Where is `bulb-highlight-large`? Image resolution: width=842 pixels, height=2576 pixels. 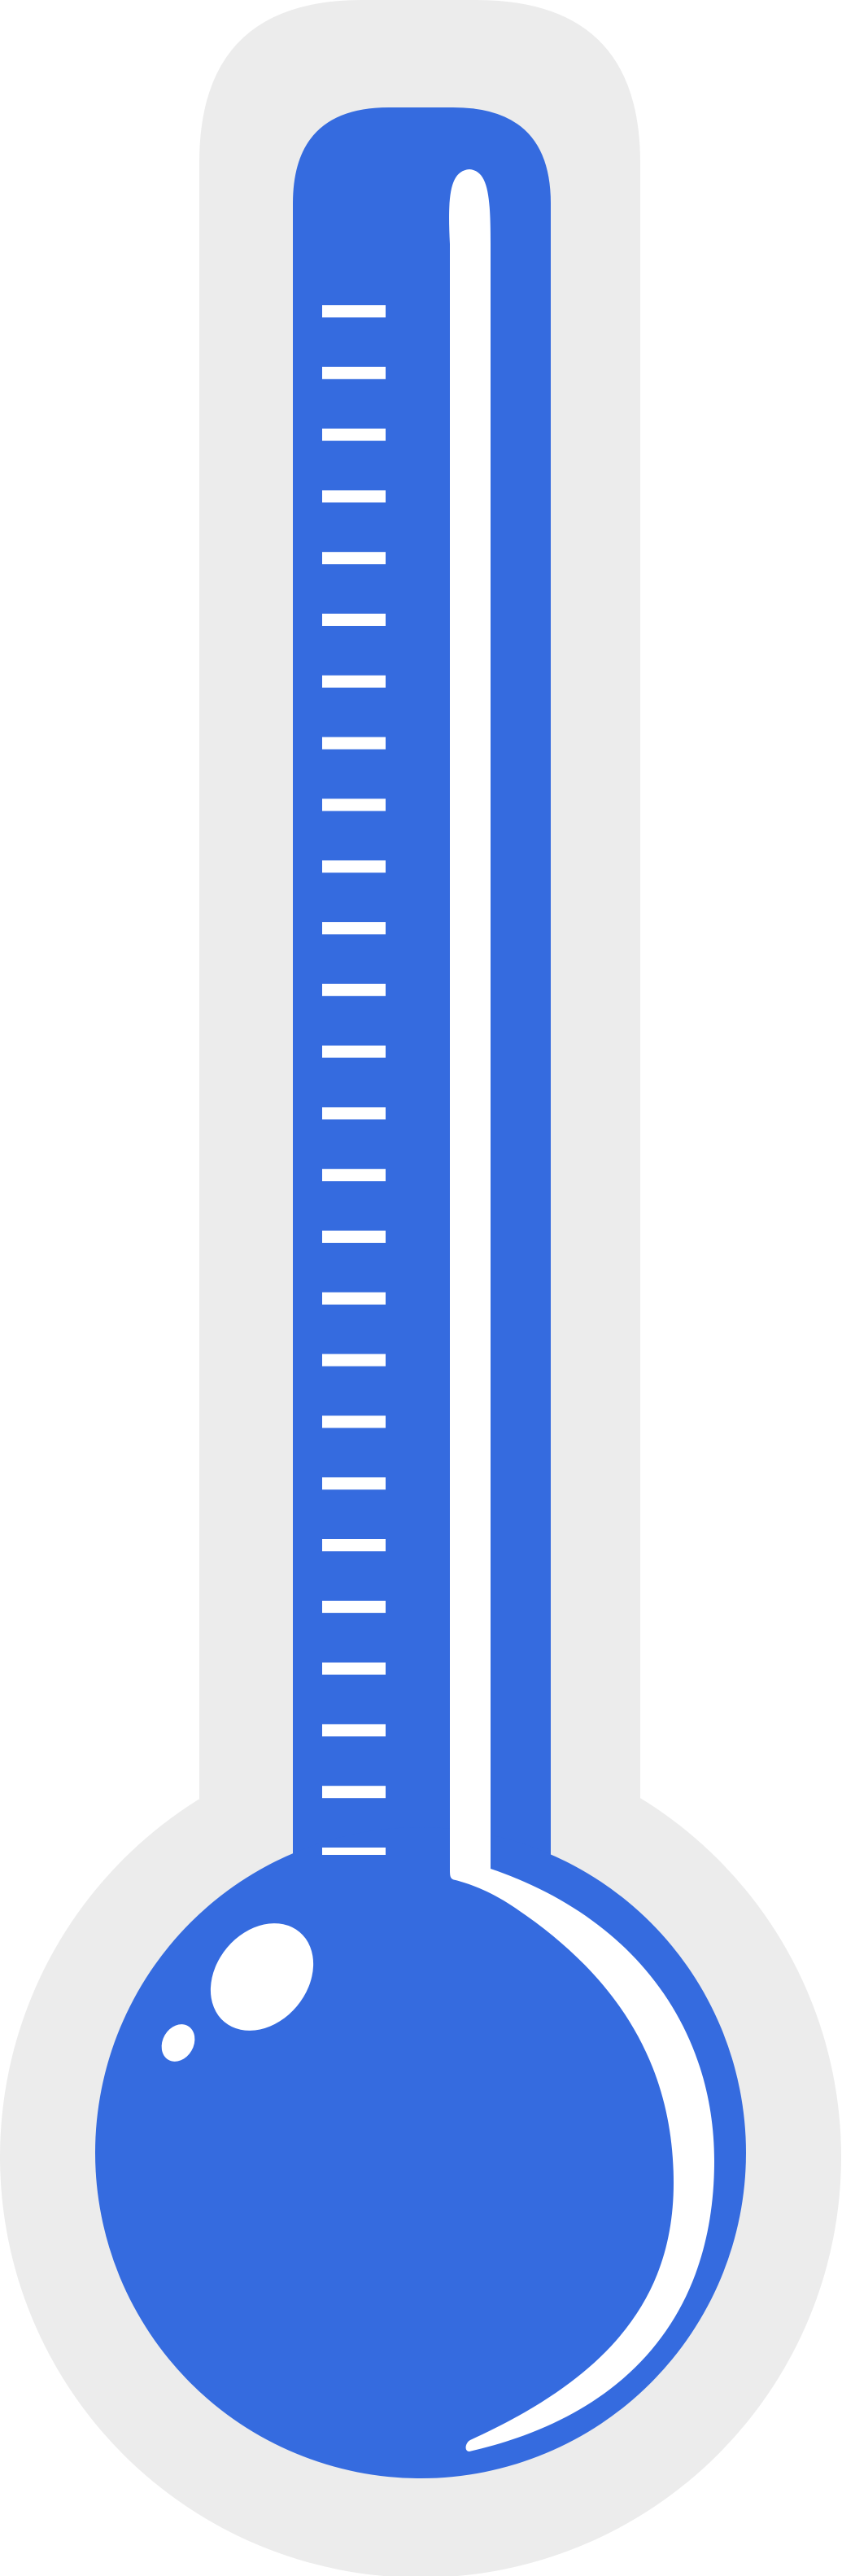
bulb-highlight-large is located at coordinates (262, 1977).